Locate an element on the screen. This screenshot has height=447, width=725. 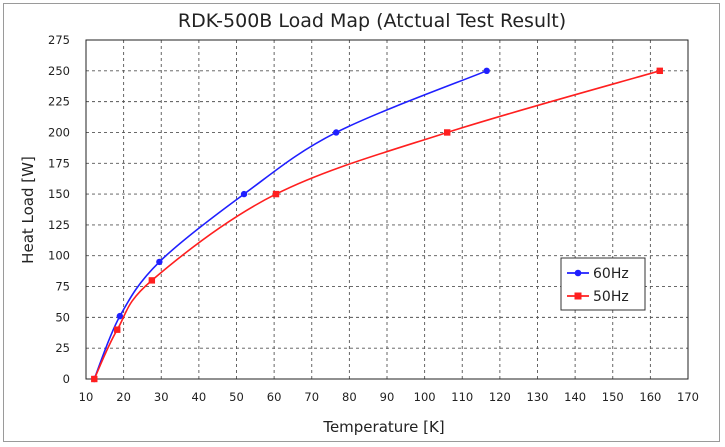
y-tick-label: 275 is located at coordinates (59, 40).